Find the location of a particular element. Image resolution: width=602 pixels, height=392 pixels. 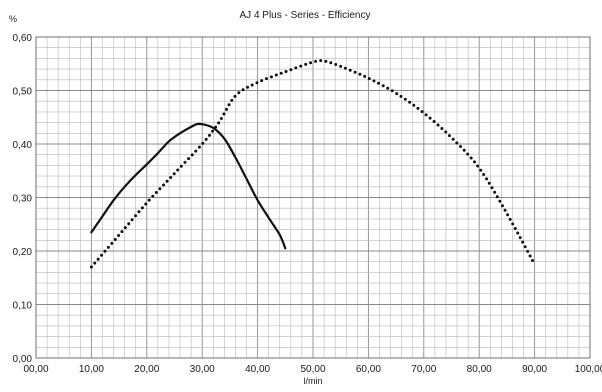

x-tick-label: 100,00 is located at coordinates (588, 369).